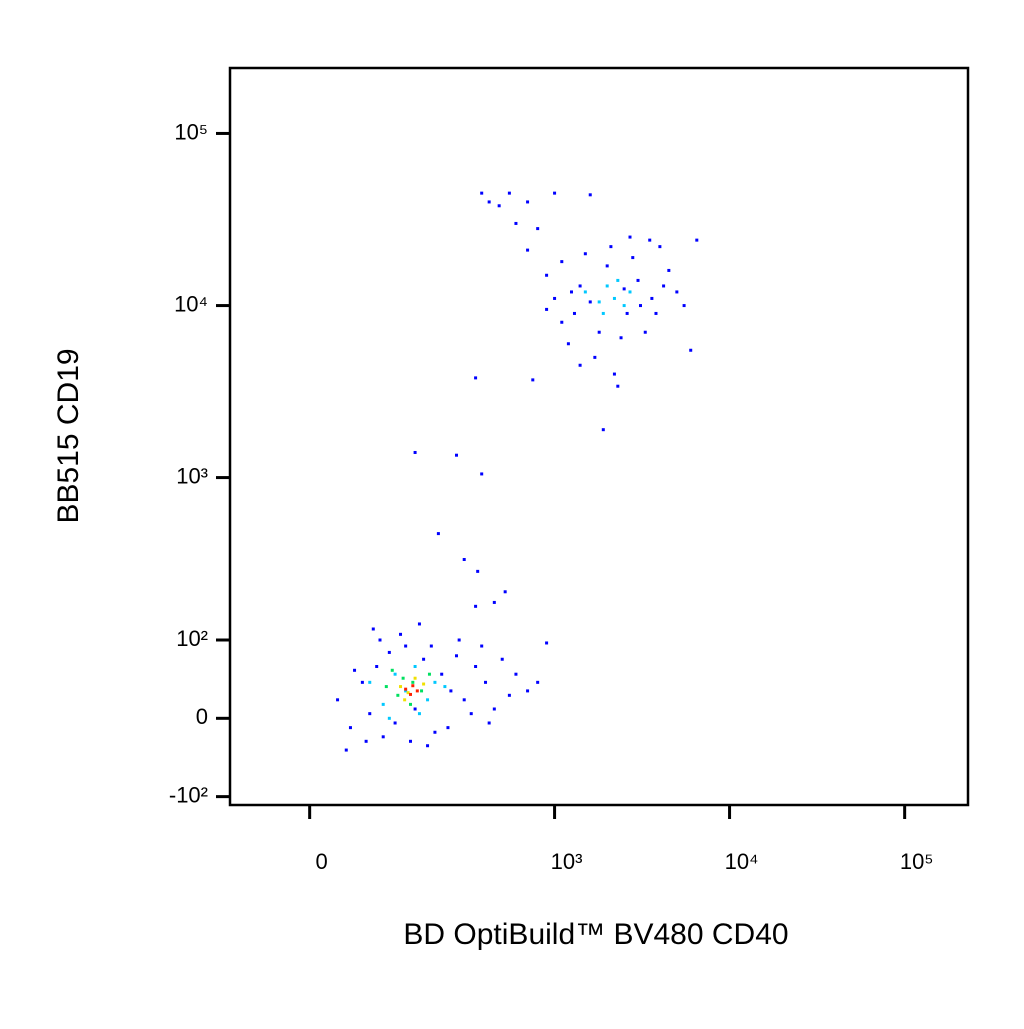 Image resolution: width=1024 pixels, height=1029 pixels. Describe the element at coordinates (68, 435) in the screenshot. I see `y-axis-label: BB515 CD19` at that location.